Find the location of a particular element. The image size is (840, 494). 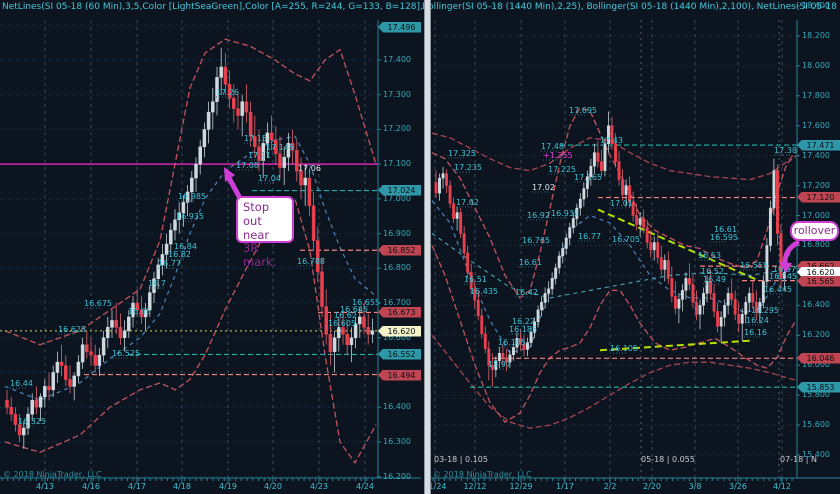

date-label-4/23: 4/23 is located at coordinates (319, 486).